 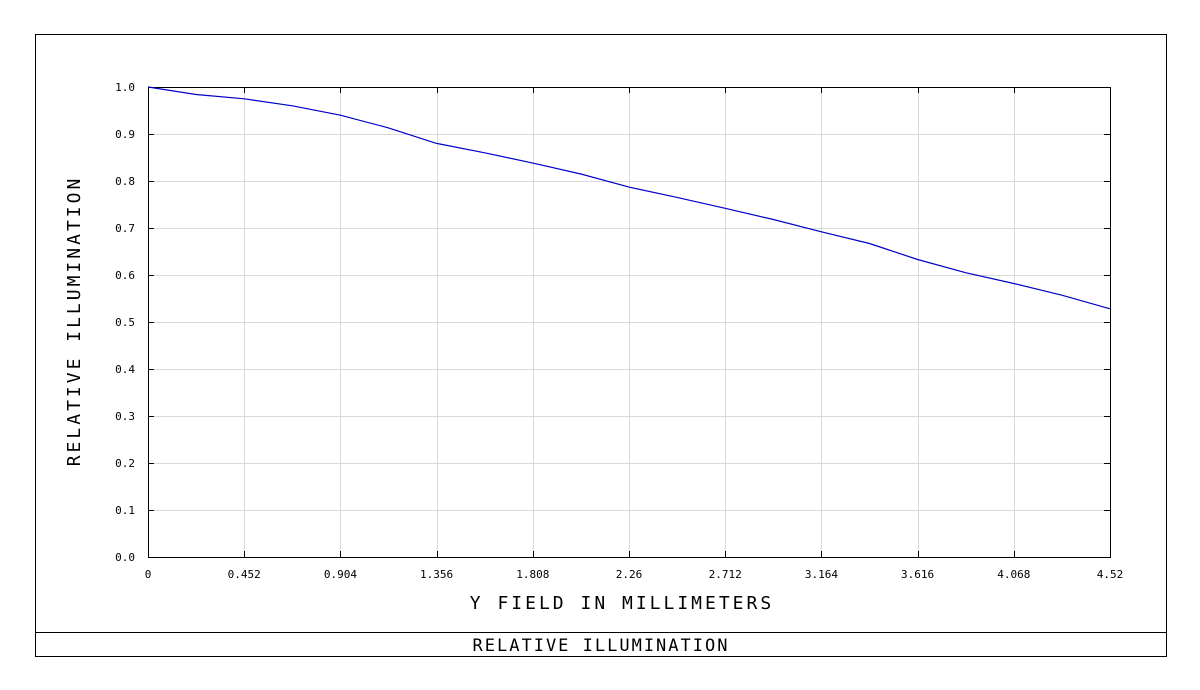 What do you see at coordinates (601, 646) in the screenshot?
I see `chart-title: RELATIVE ILLUMINATION` at bounding box center [601, 646].